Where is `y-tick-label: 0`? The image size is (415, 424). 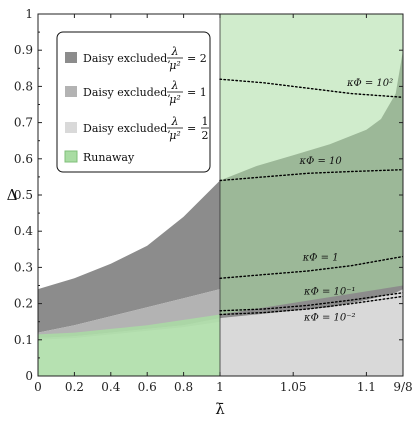
y-tick-label: 0 is located at coordinates (29, 376).